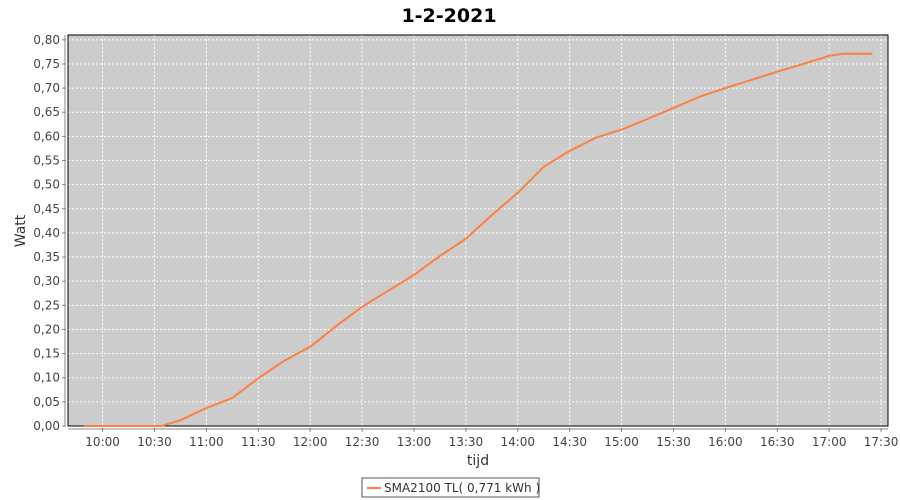 The width and height of the screenshot is (900, 500). Describe the element at coordinates (46, 281) in the screenshot. I see `y-tick-label: 0,30` at that location.